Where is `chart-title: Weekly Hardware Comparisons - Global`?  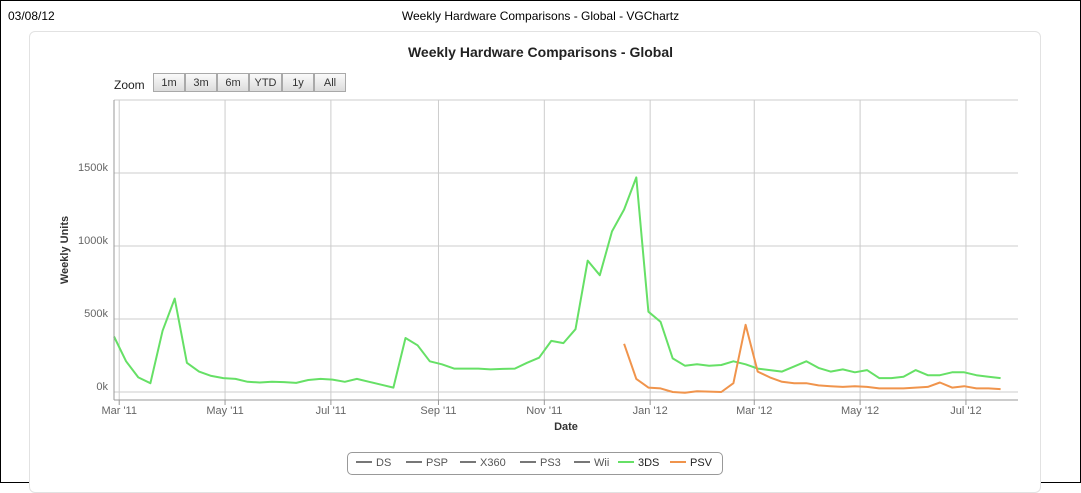
chart-title: Weekly Hardware Comparisons - Global is located at coordinates (540, 52).